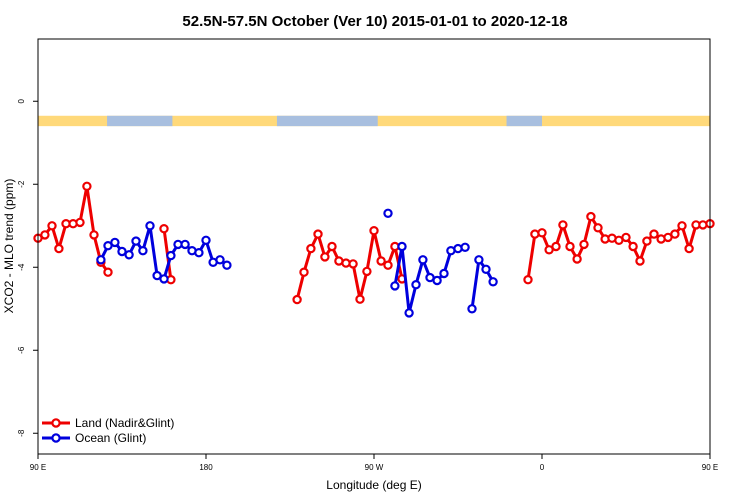 The image size is (750, 500). I want to click on land-sea-band, so click(374, 121).